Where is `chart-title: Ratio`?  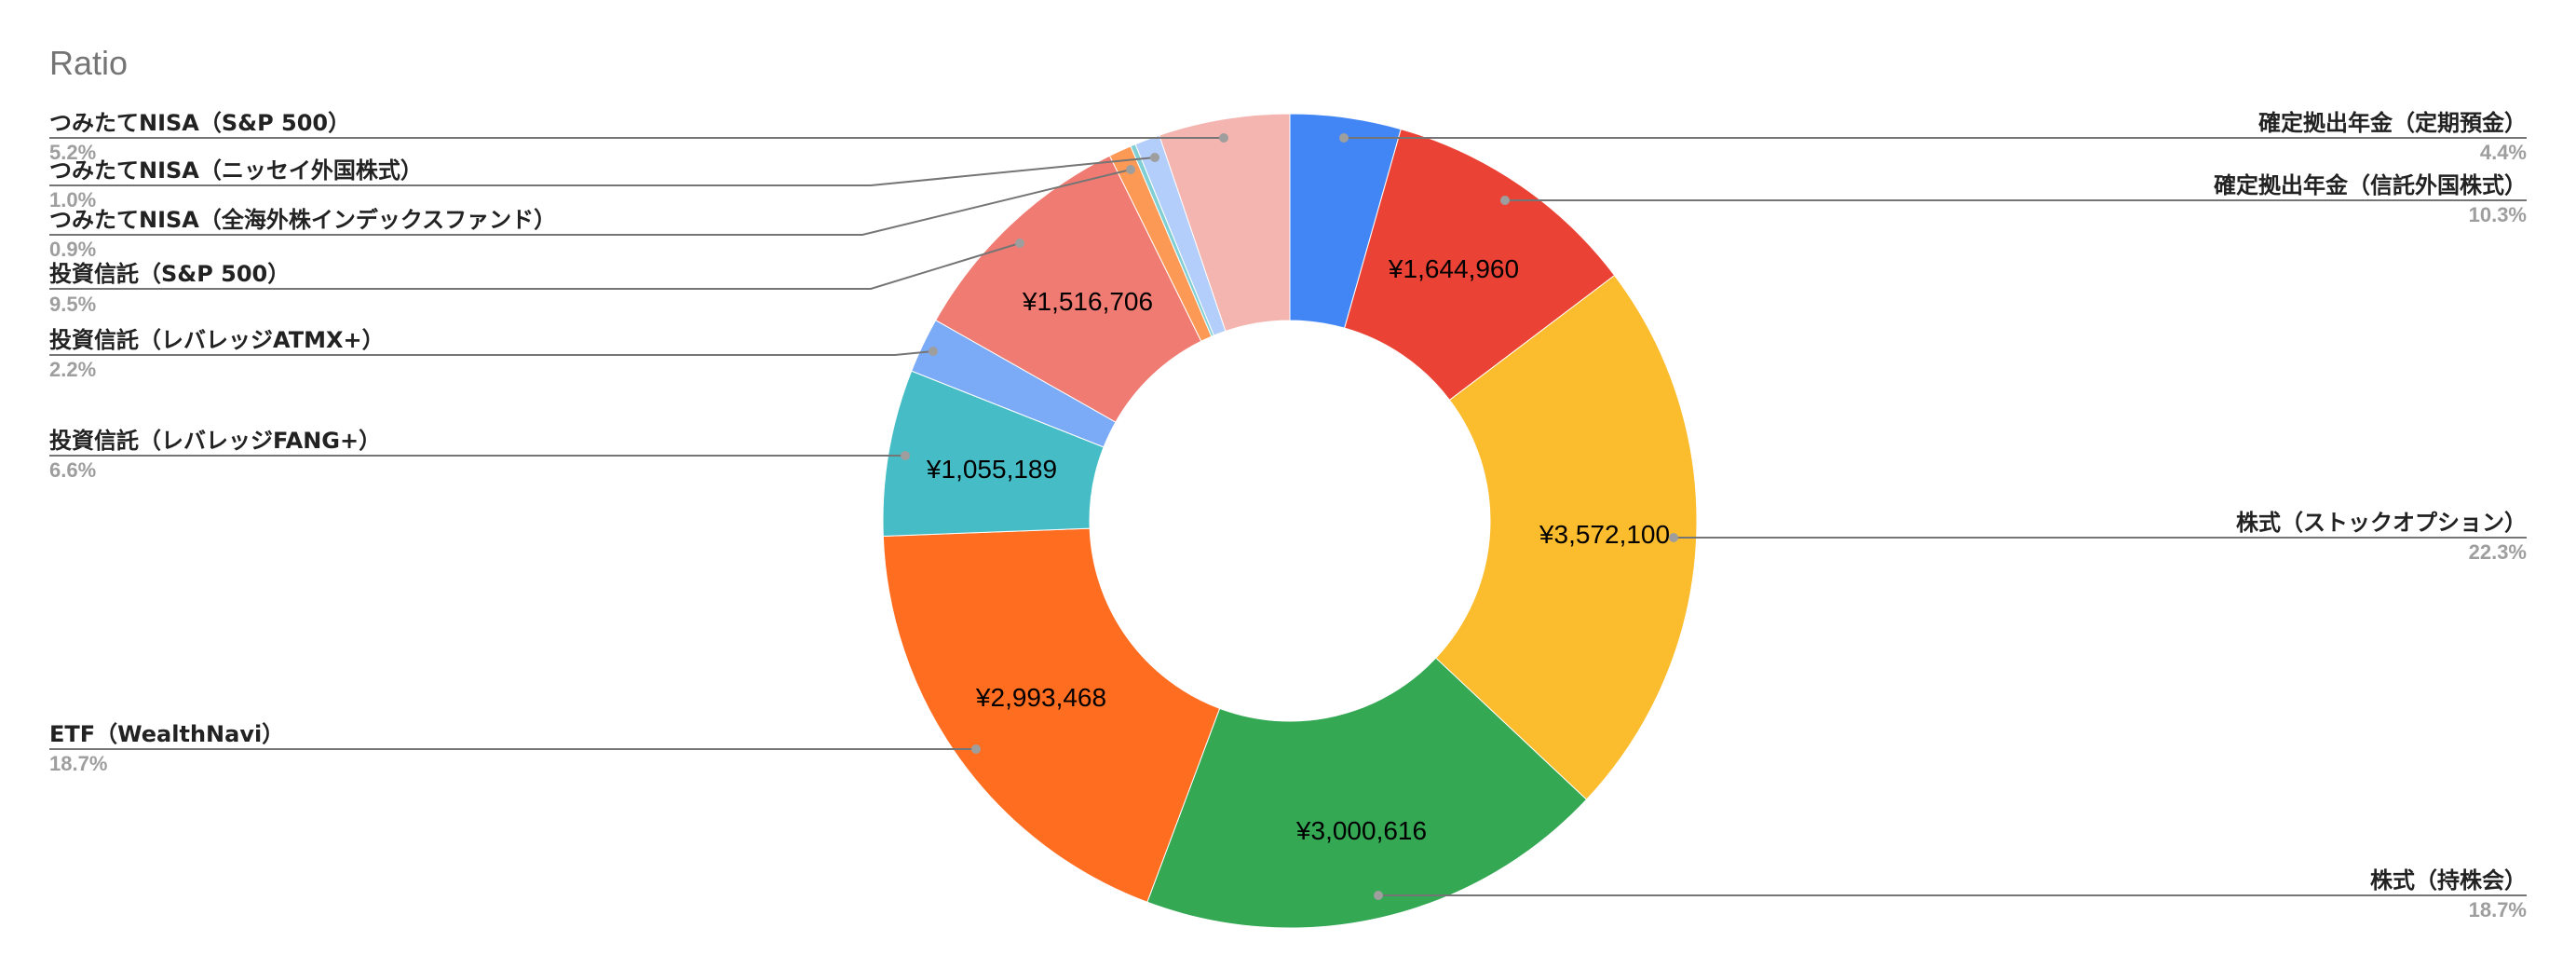
chart-title: Ratio is located at coordinates (88, 63).